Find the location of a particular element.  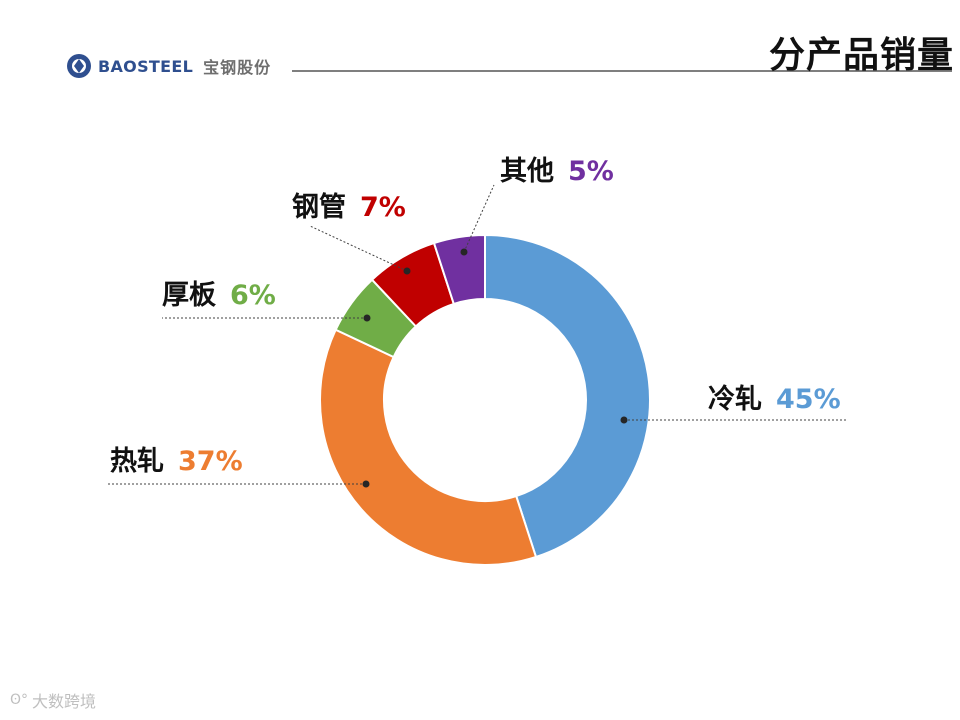

kaola-icon: ʘ° is located at coordinates (19, 700).